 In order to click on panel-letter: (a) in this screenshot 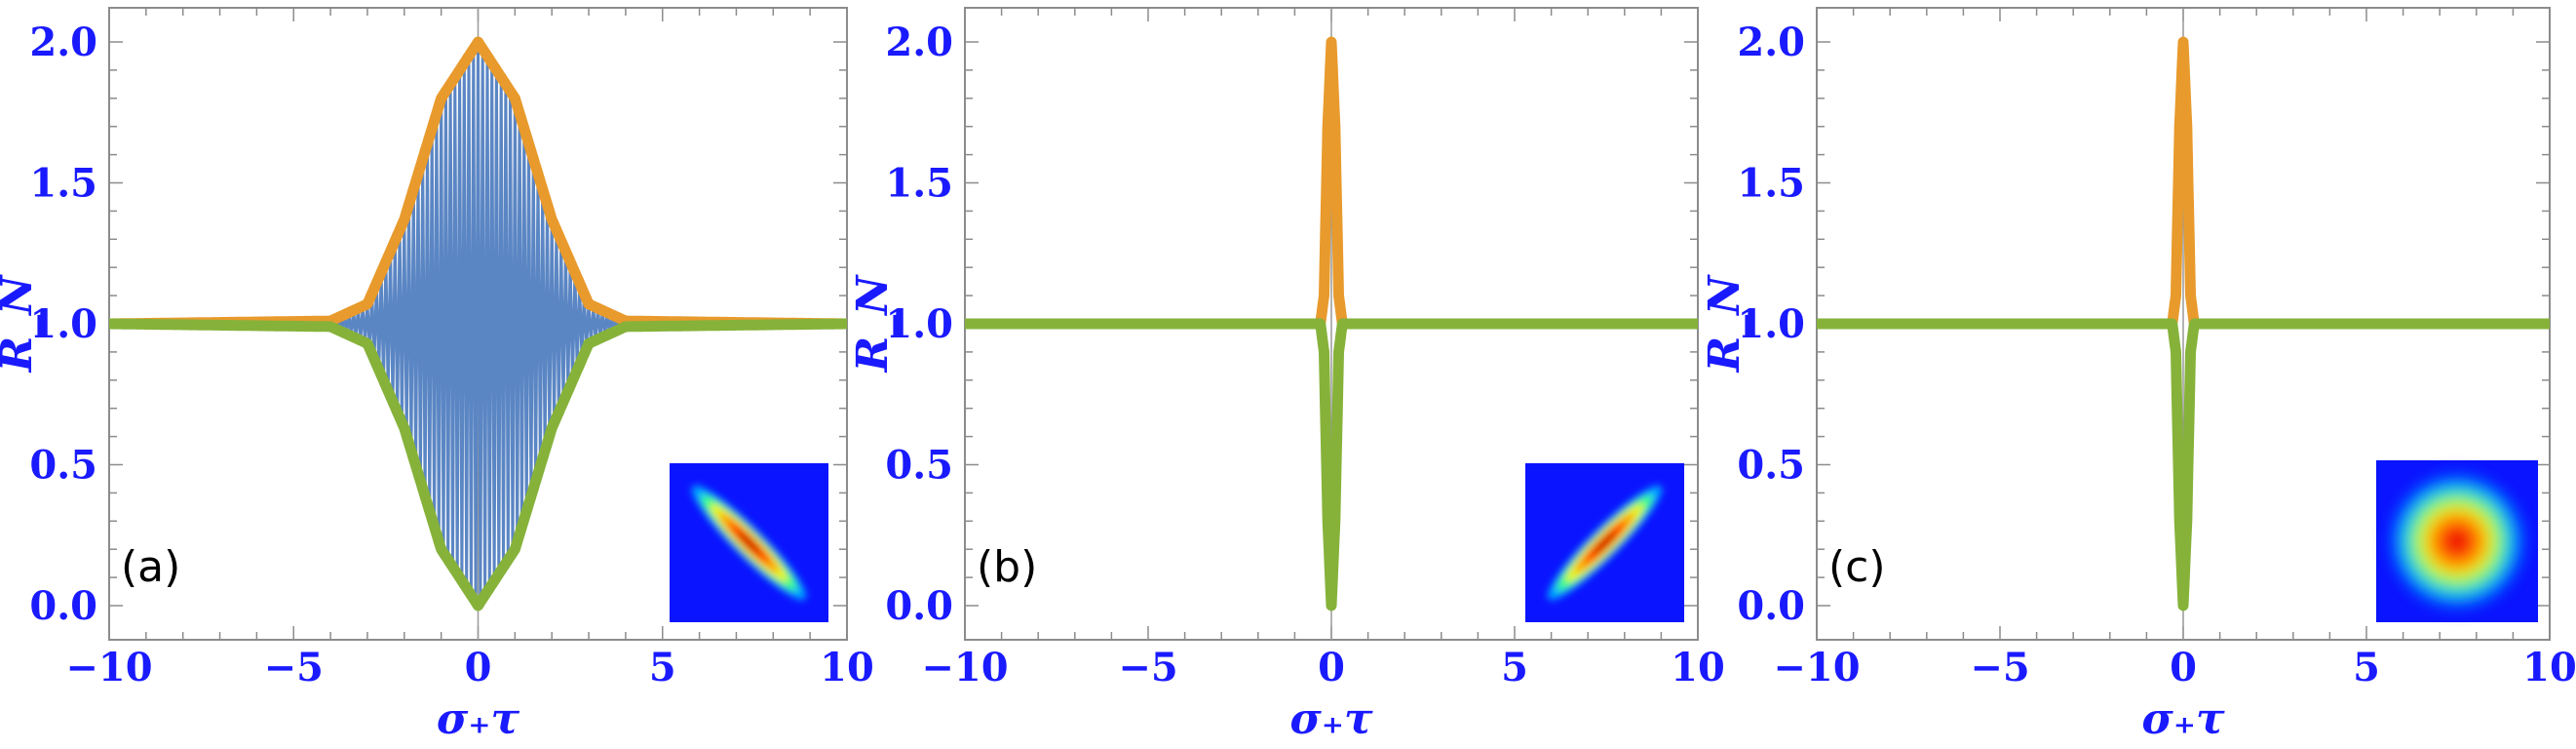, I will do `click(150, 567)`.